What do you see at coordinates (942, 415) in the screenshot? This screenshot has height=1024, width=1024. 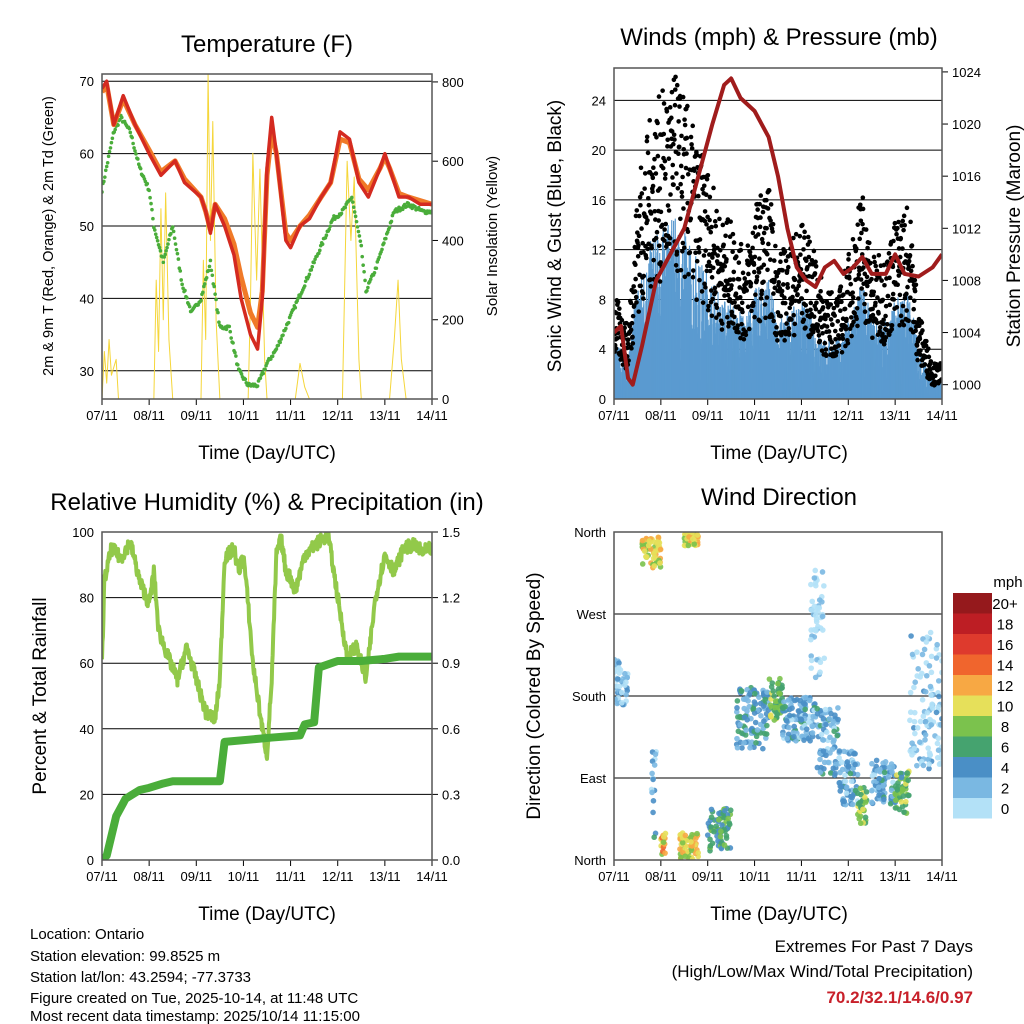 I see `xtick-label: 14/11` at bounding box center [942, 415].